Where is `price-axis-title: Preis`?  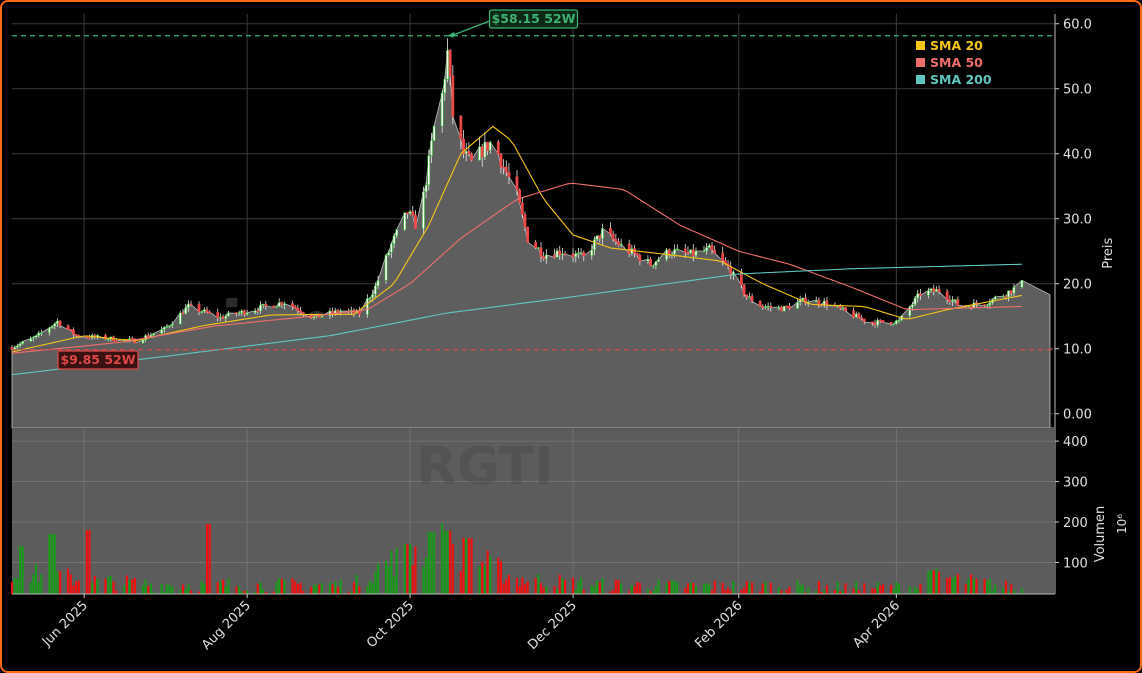 price-axis-title: Preis is located at coordinates (1108, 252).